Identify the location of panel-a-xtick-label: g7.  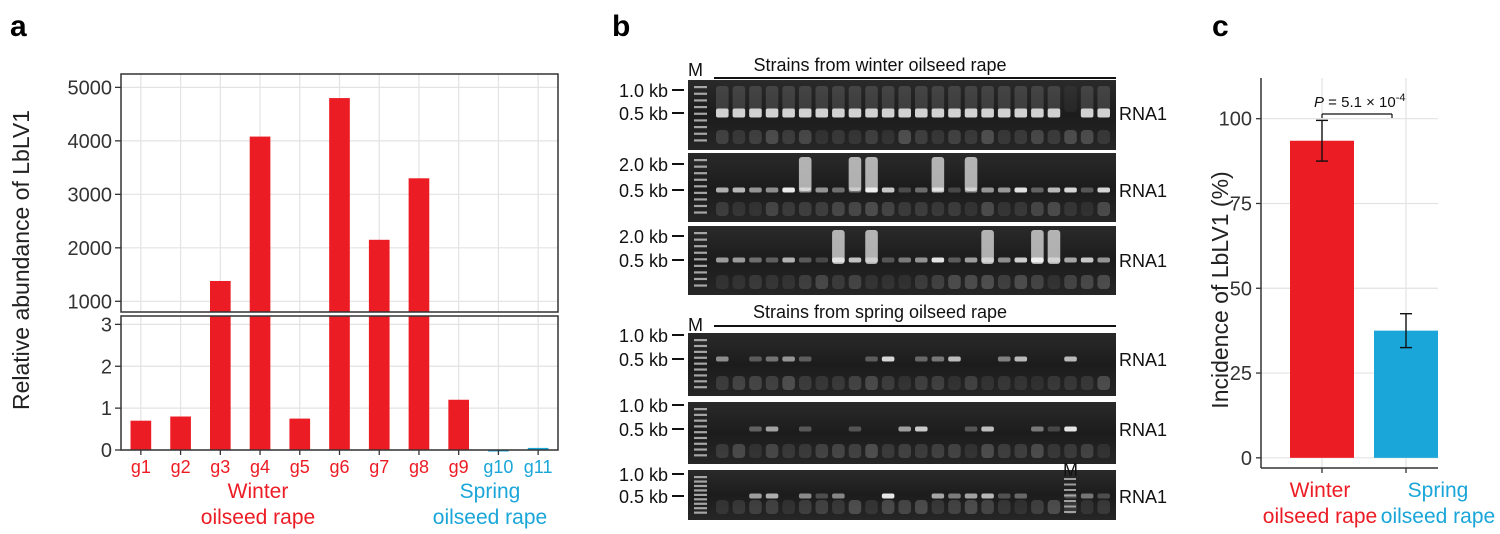
(379, 467).